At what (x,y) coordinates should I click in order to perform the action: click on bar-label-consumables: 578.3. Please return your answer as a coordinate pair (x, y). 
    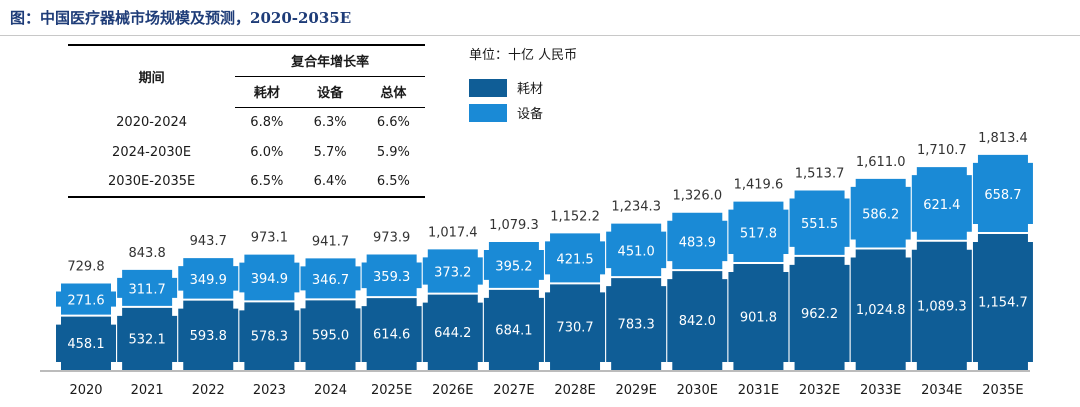
    Looking at the image, I should click on (269, 337).